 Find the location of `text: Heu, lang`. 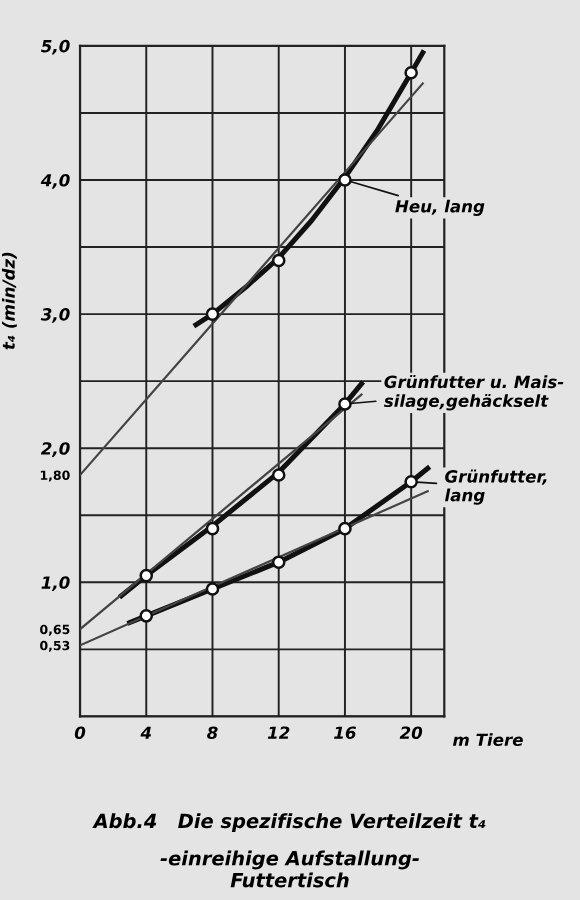

text: Heu, lang is located at coordinates (440, 207).